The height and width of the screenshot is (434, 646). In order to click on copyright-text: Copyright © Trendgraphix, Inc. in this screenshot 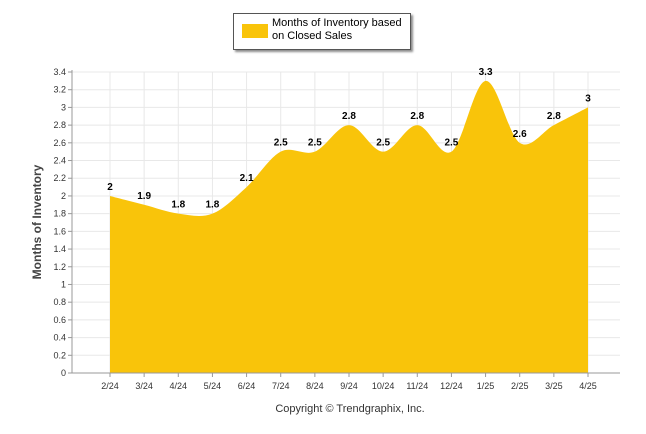, I will do `click(350, 409)`.